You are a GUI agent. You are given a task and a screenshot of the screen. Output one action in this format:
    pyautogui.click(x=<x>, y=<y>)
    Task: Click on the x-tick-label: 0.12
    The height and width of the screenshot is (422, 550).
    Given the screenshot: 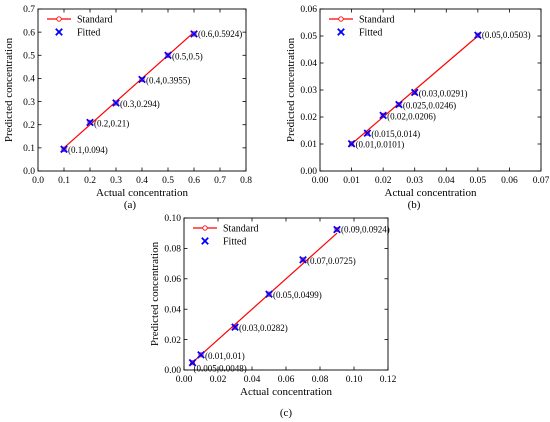 What is the action you would take?
    pyautogui.click(x=388, y=380)
    